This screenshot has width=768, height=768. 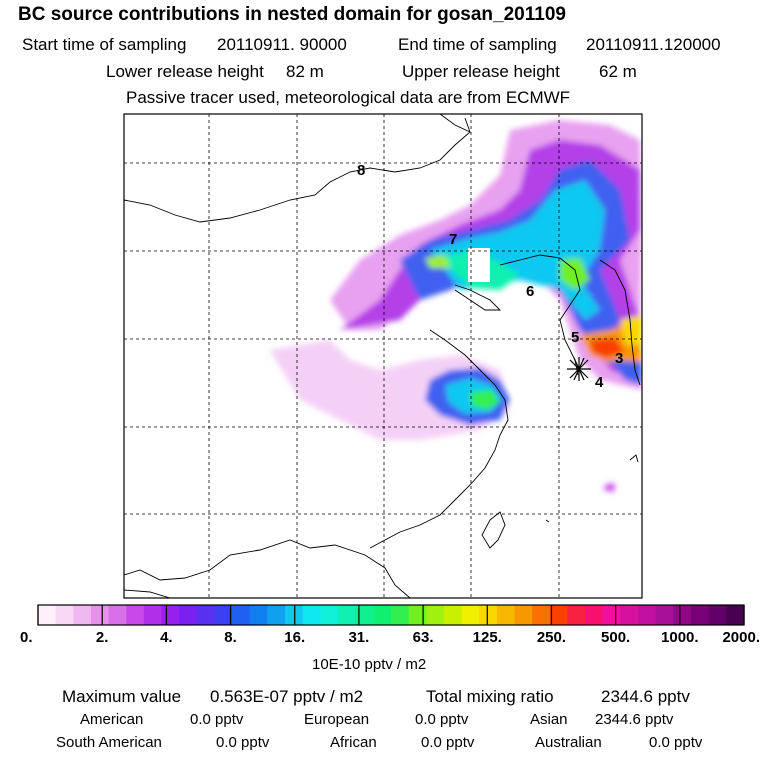 What do you see at coordinates (423, 637) in the screenshot?
I see `colorbar-tick-label: 63.` at bounding box center [423, 637].